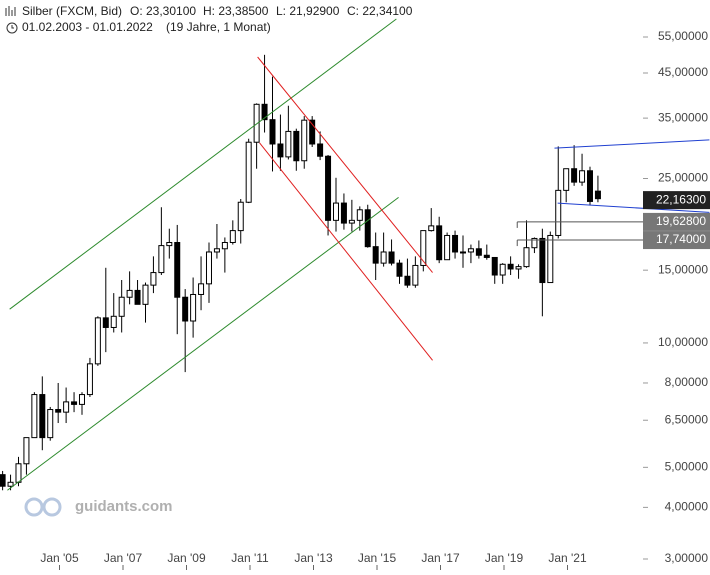  Describe the element at coordinates (440, 558) in the screenshot. I see `x-tick-label: Jan '17` at that location.